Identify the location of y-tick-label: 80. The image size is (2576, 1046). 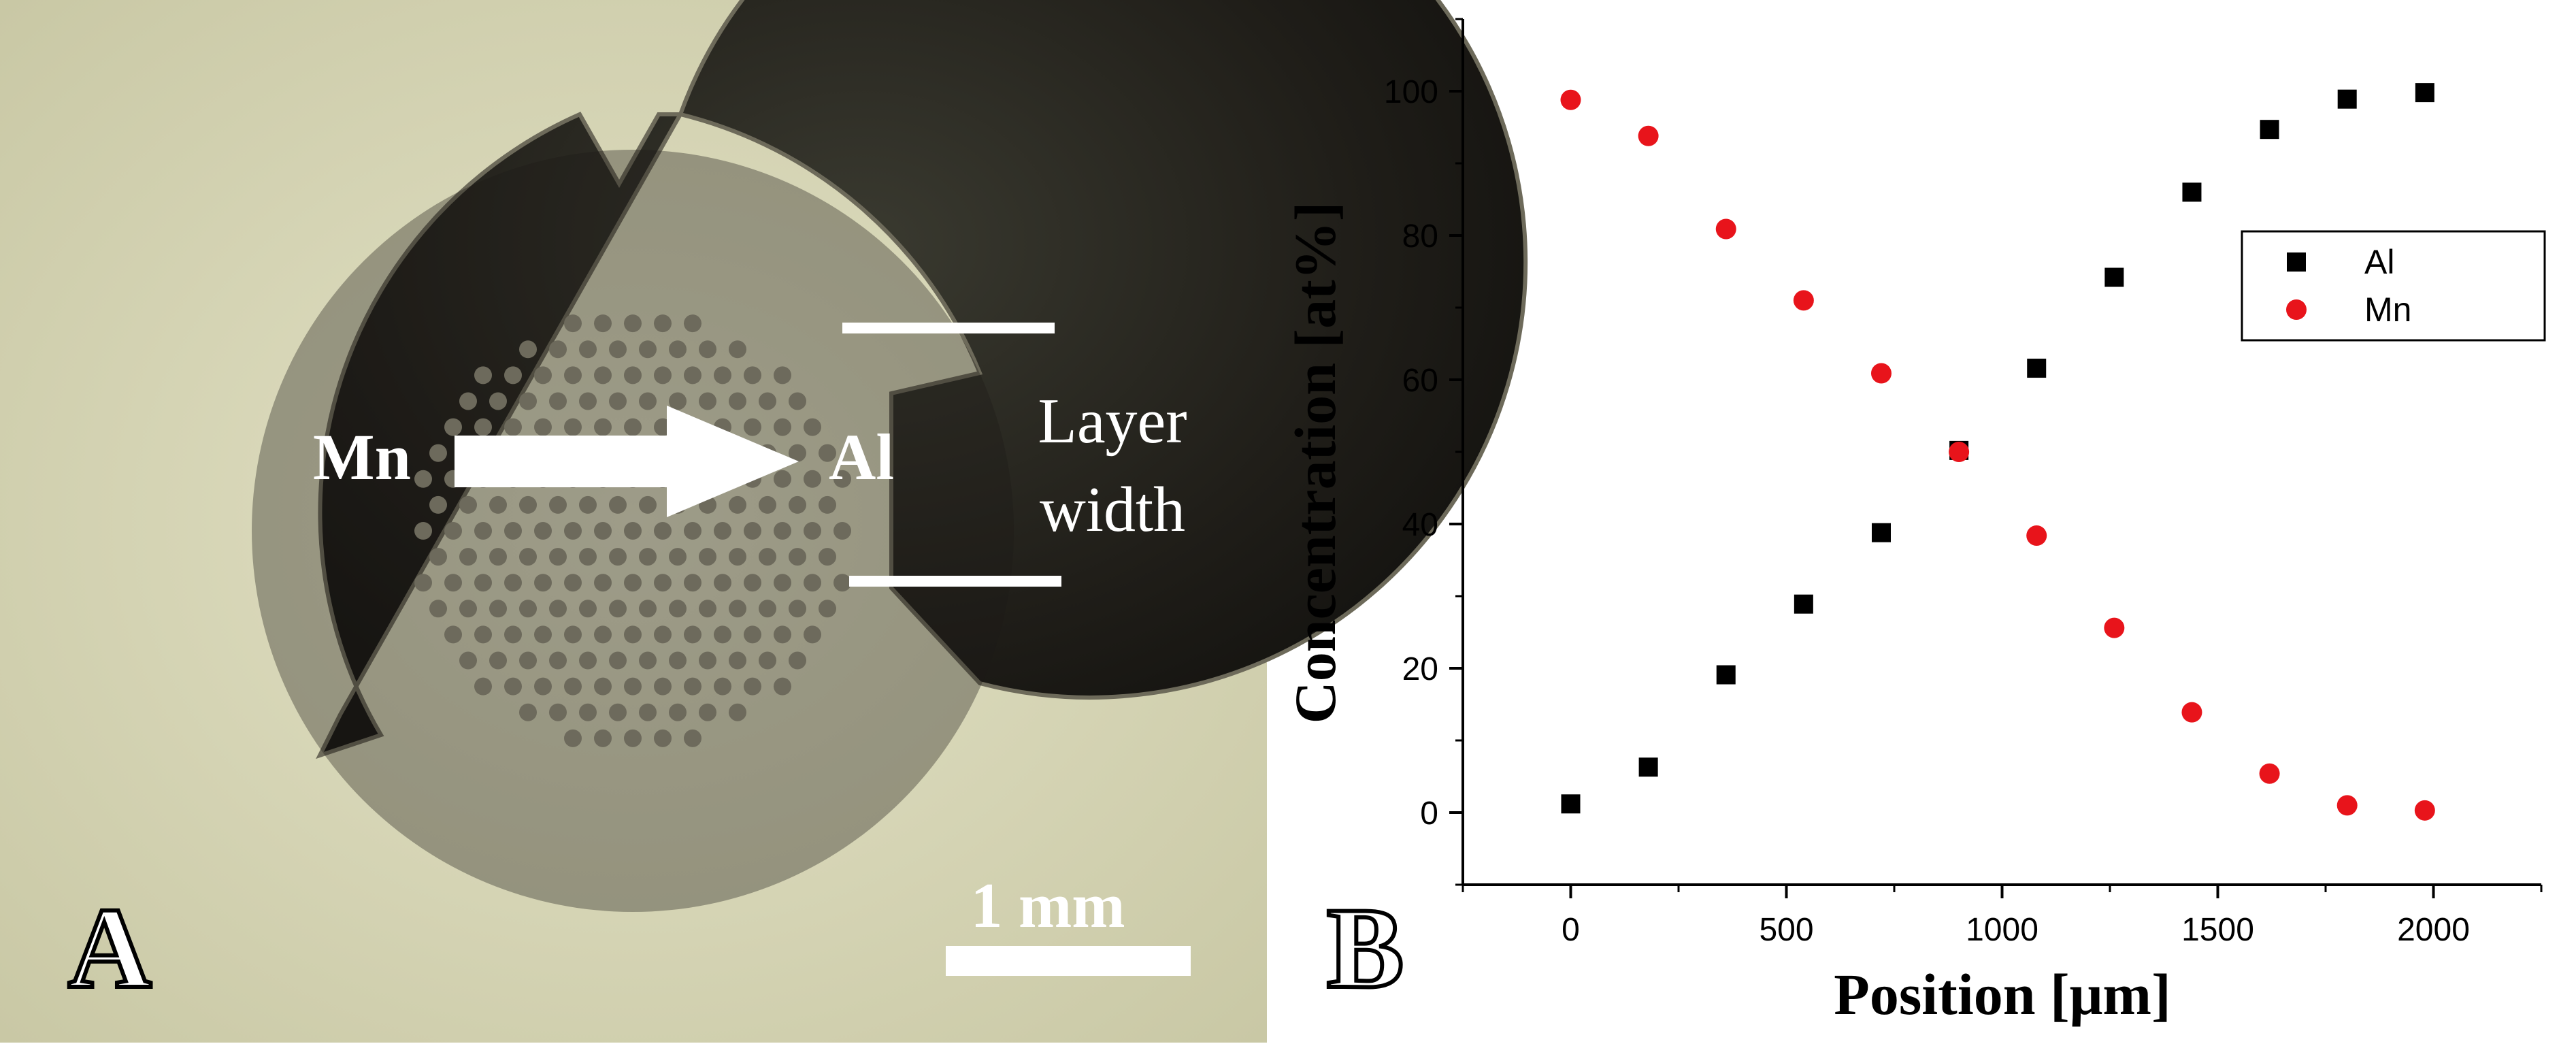
(1420, 237).